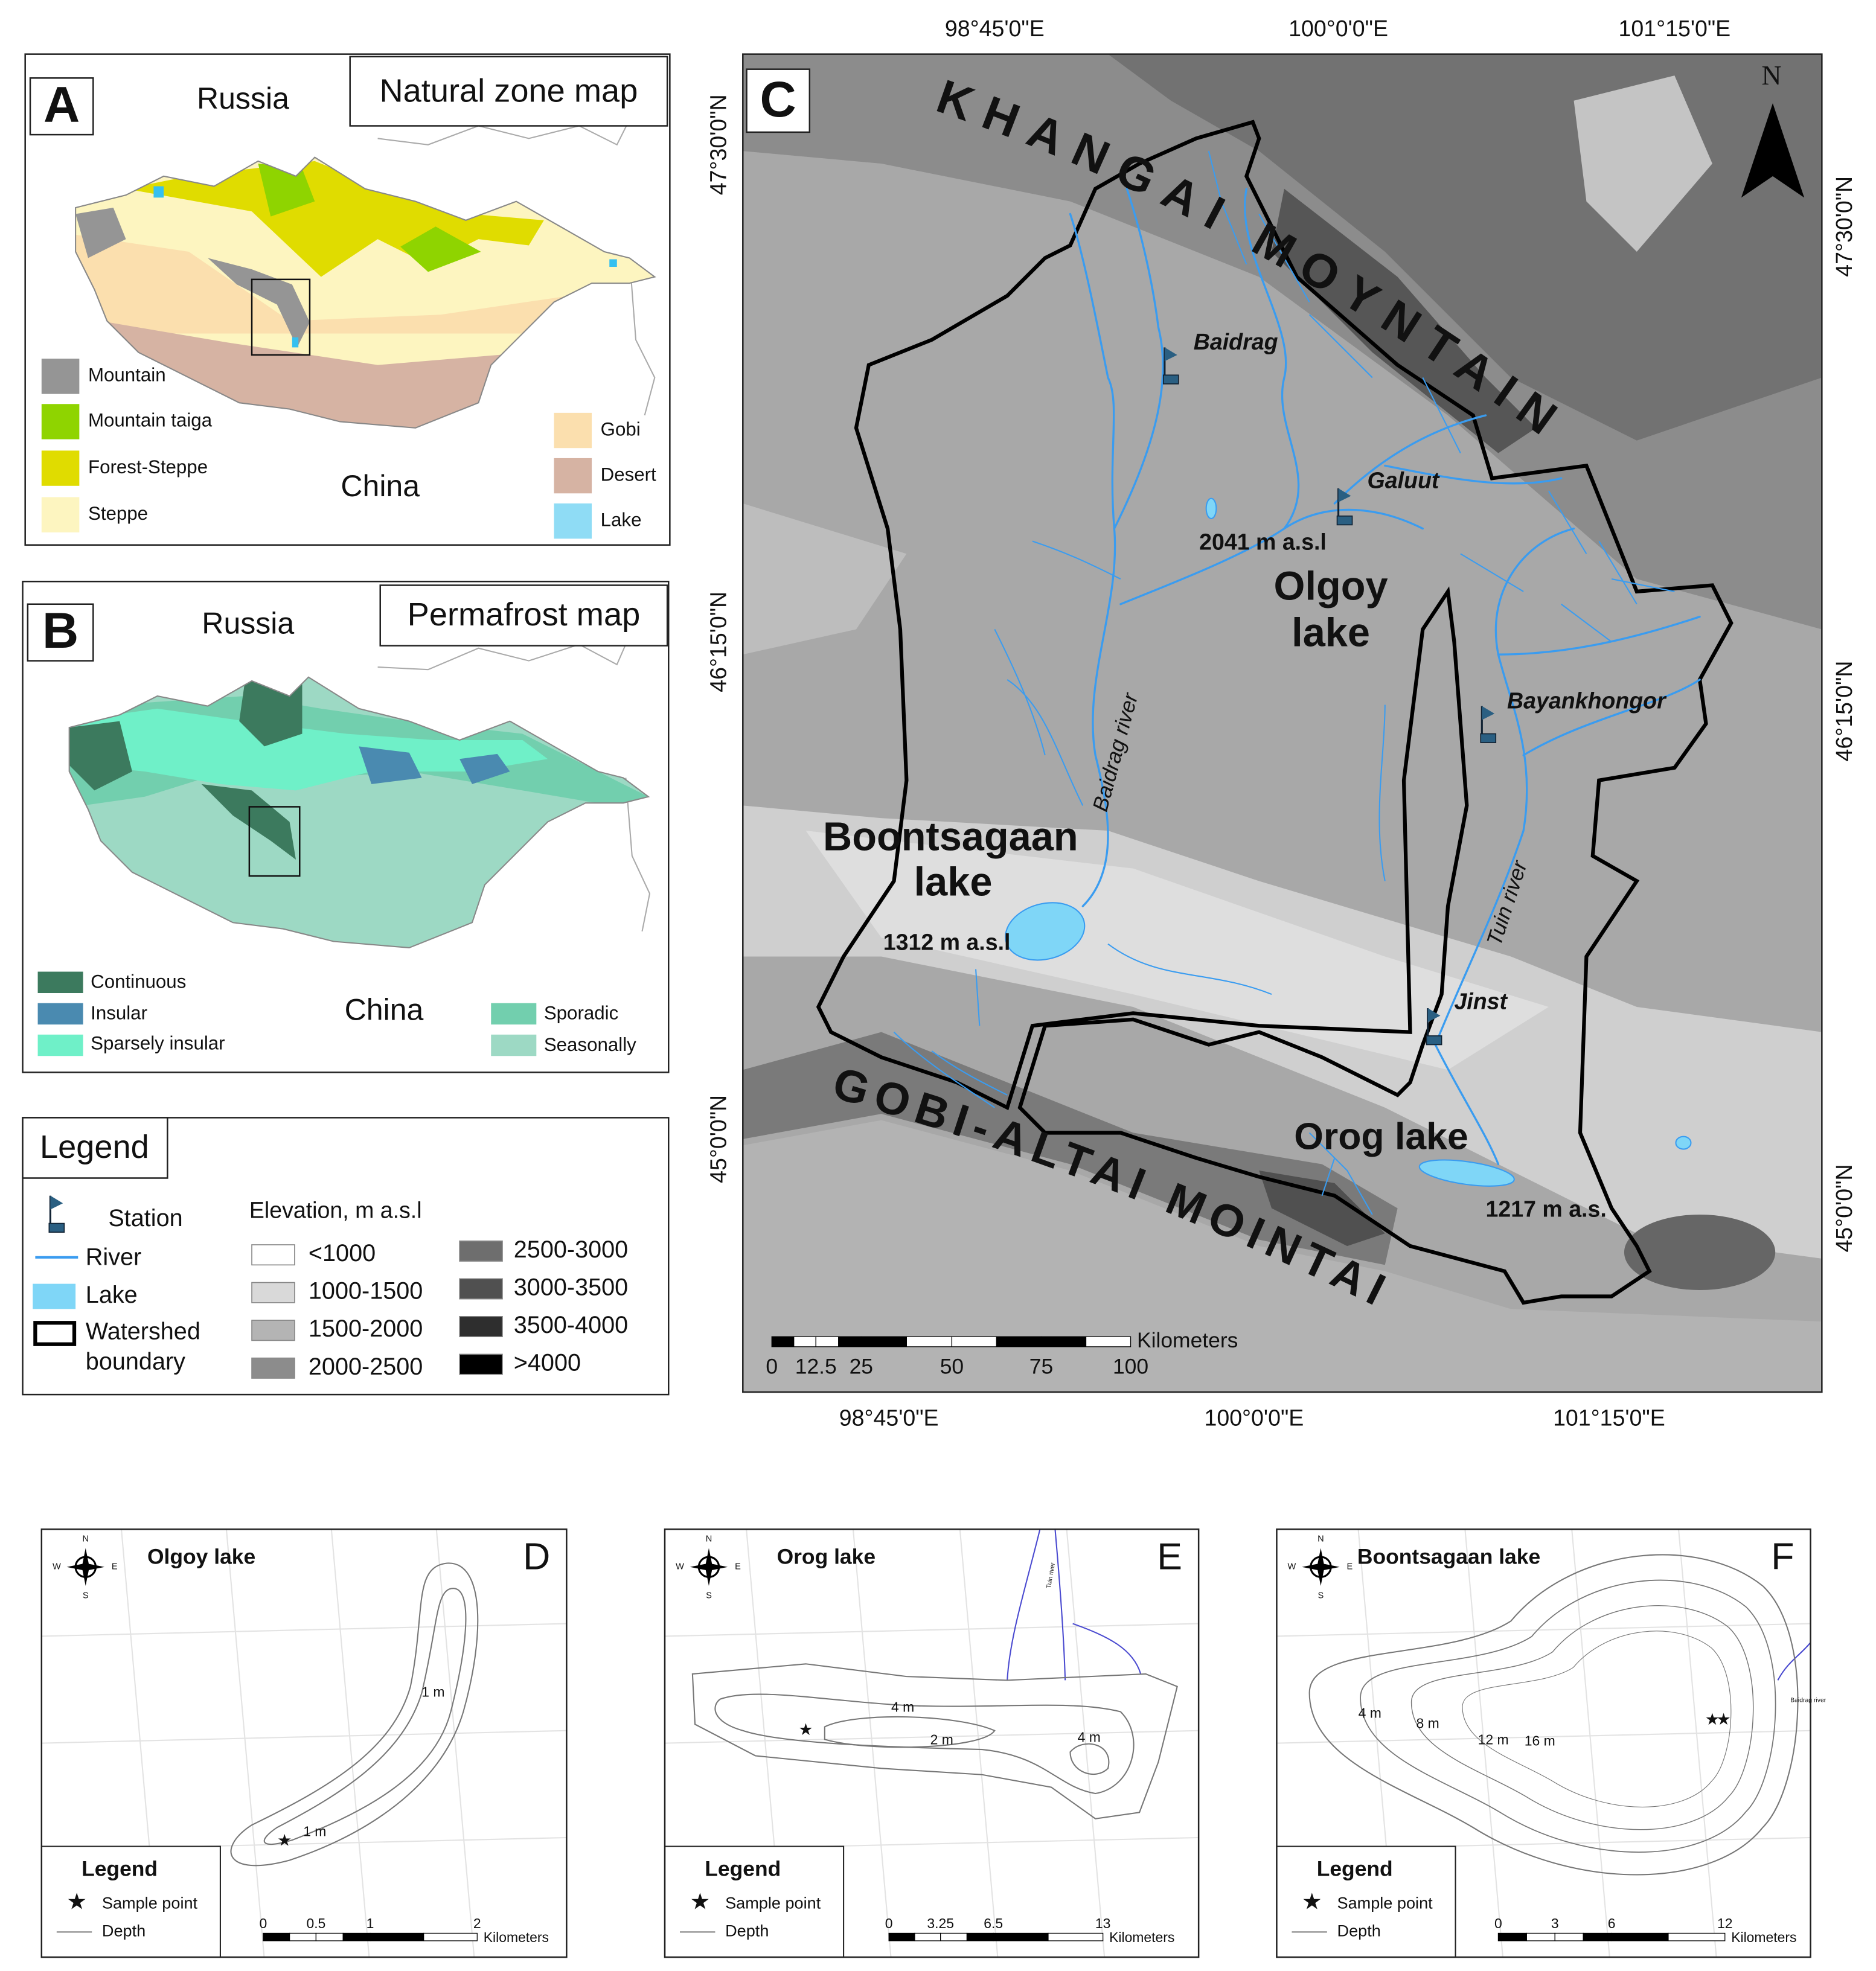  Describe the element at coordinates (778, 99) in the screenshot. I see `panel-label: C` at that location.